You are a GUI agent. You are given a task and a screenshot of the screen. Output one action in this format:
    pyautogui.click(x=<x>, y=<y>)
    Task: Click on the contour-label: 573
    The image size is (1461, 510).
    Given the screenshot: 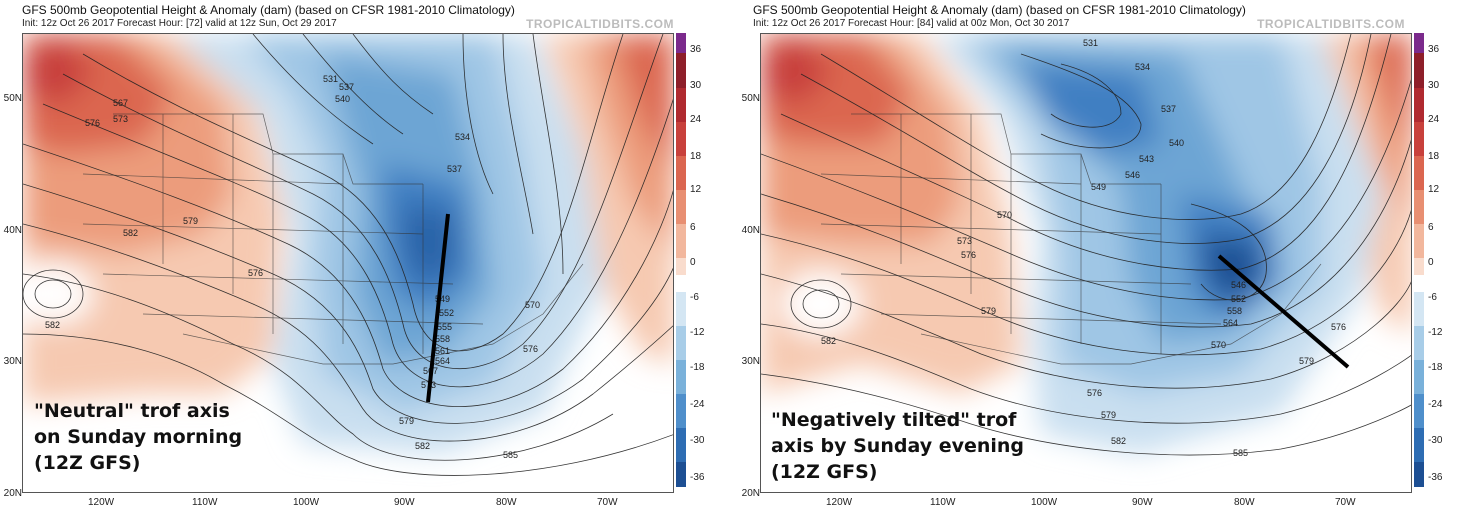 What is the action you would take?
    pyautogui.click(x=964, y=241)
    